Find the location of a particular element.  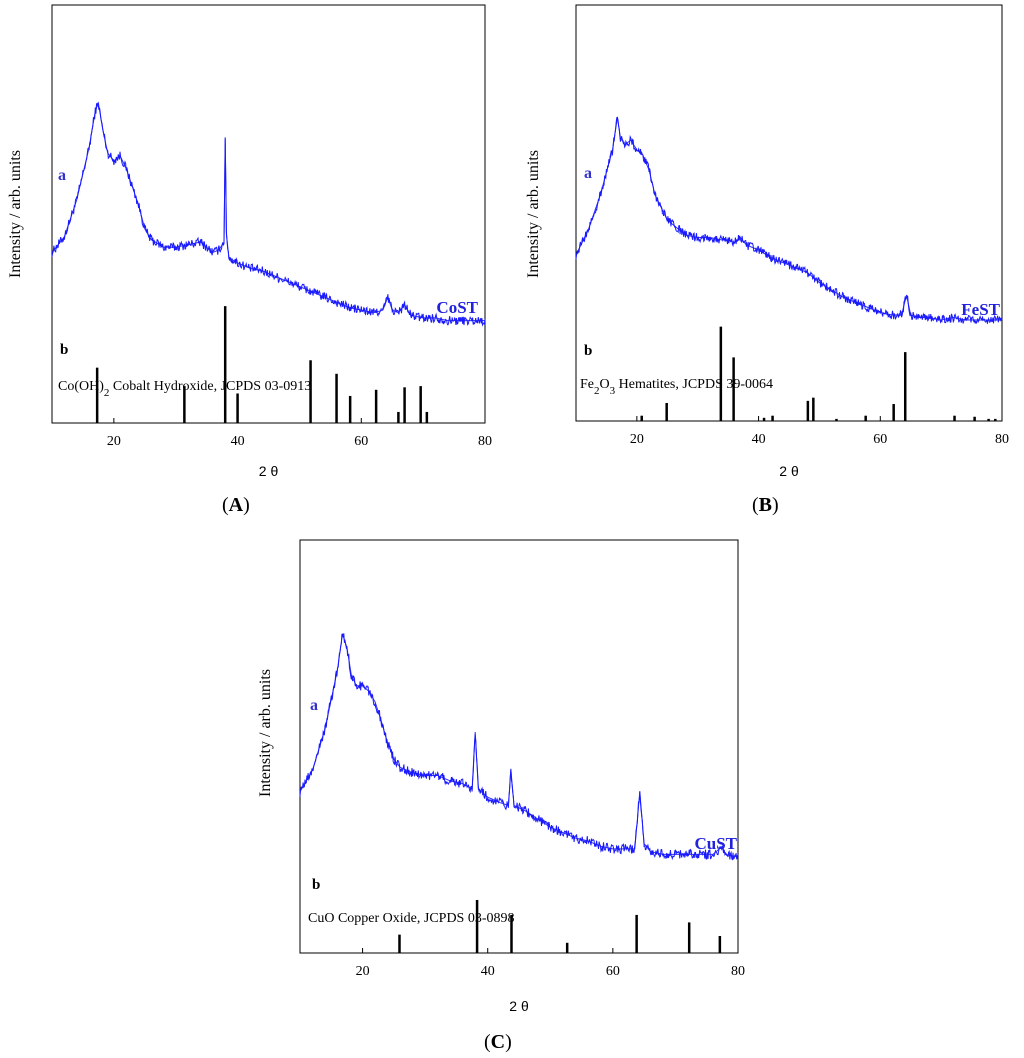

sample-name-label: FeST is located at coordinates (980, 309).